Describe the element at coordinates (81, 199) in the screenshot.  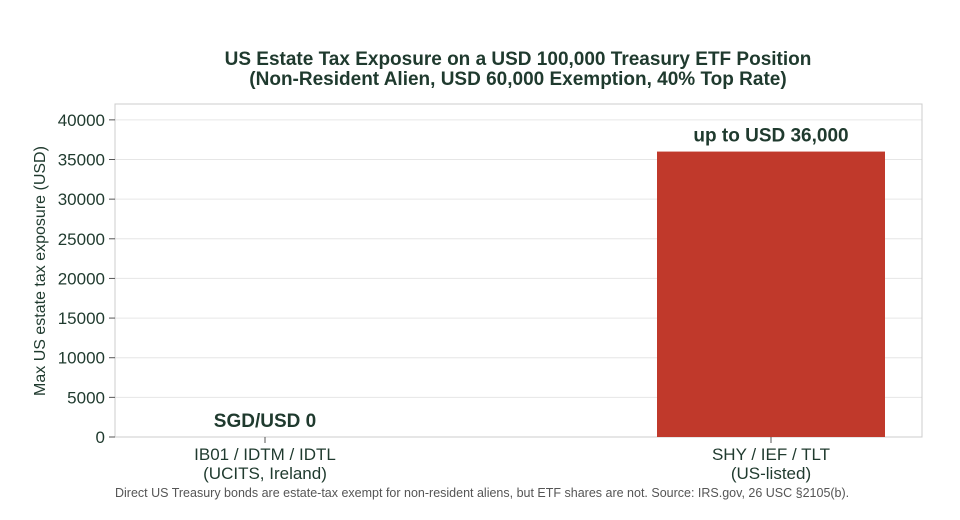
I see `y-tick-label: 30000` at that location.